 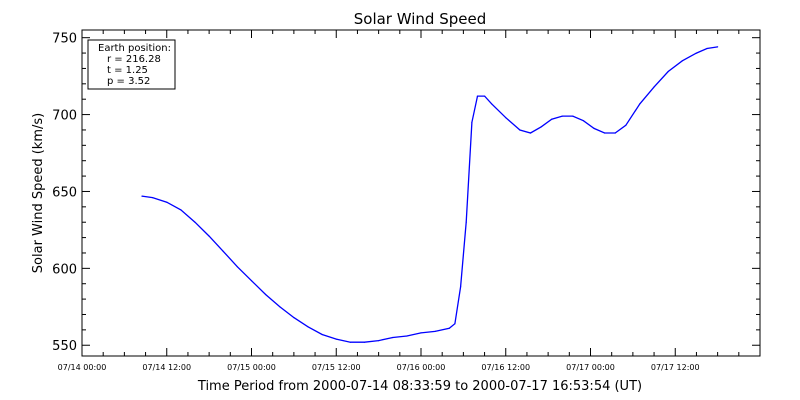 What do you see at coordinates (166, 367) in the screenshot?
I see `x-tick-label: 07/14 12:00` at bounding box center [166, 367].